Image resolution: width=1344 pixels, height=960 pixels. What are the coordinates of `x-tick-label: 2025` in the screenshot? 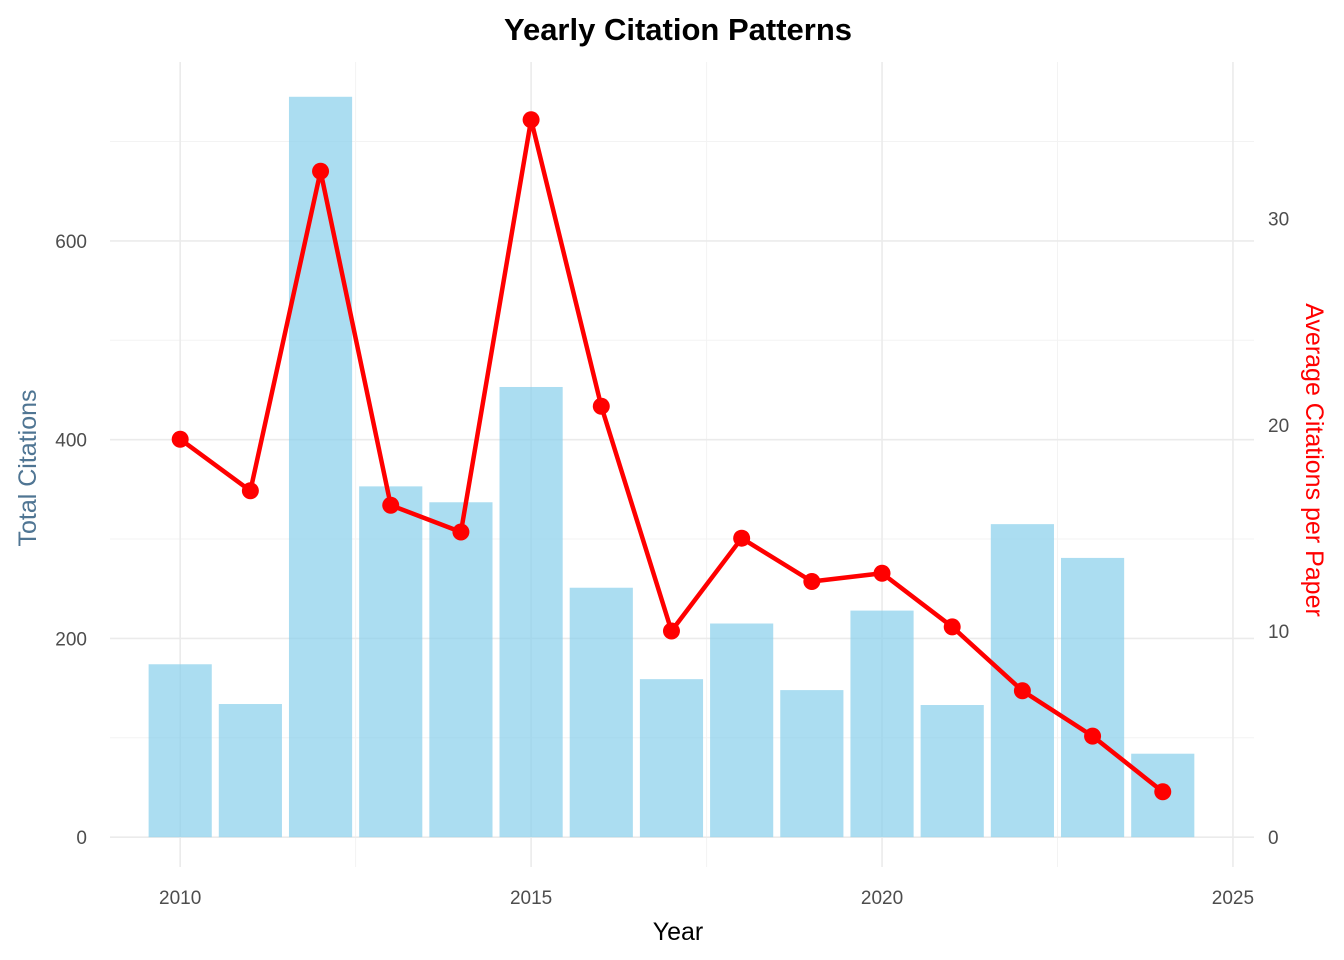 It's located at (1233, 898).